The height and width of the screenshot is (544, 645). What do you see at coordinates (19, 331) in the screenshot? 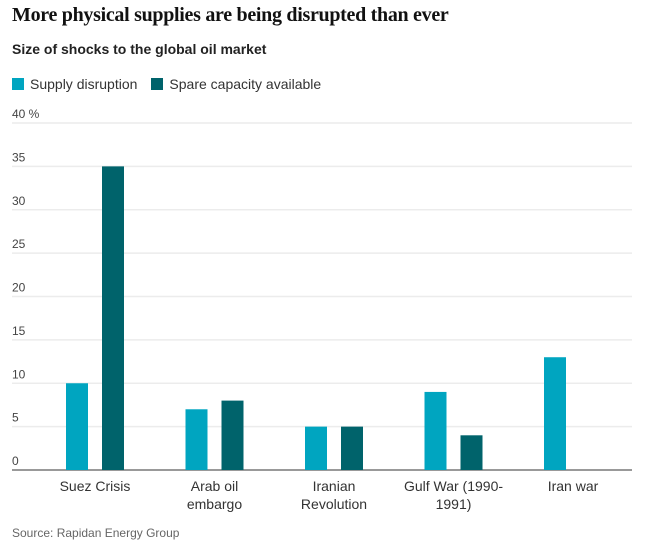
I see `y-tick-label: 15` at bounding box center [19, 331].